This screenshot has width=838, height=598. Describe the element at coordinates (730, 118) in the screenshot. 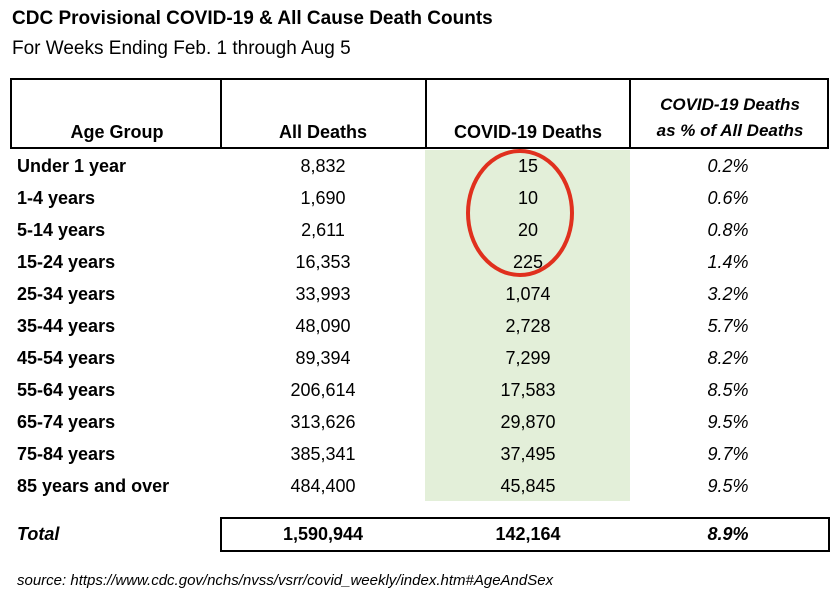

I see `header-covid-pct: COVID-19 Deaths as % of All Deaths` at that location.